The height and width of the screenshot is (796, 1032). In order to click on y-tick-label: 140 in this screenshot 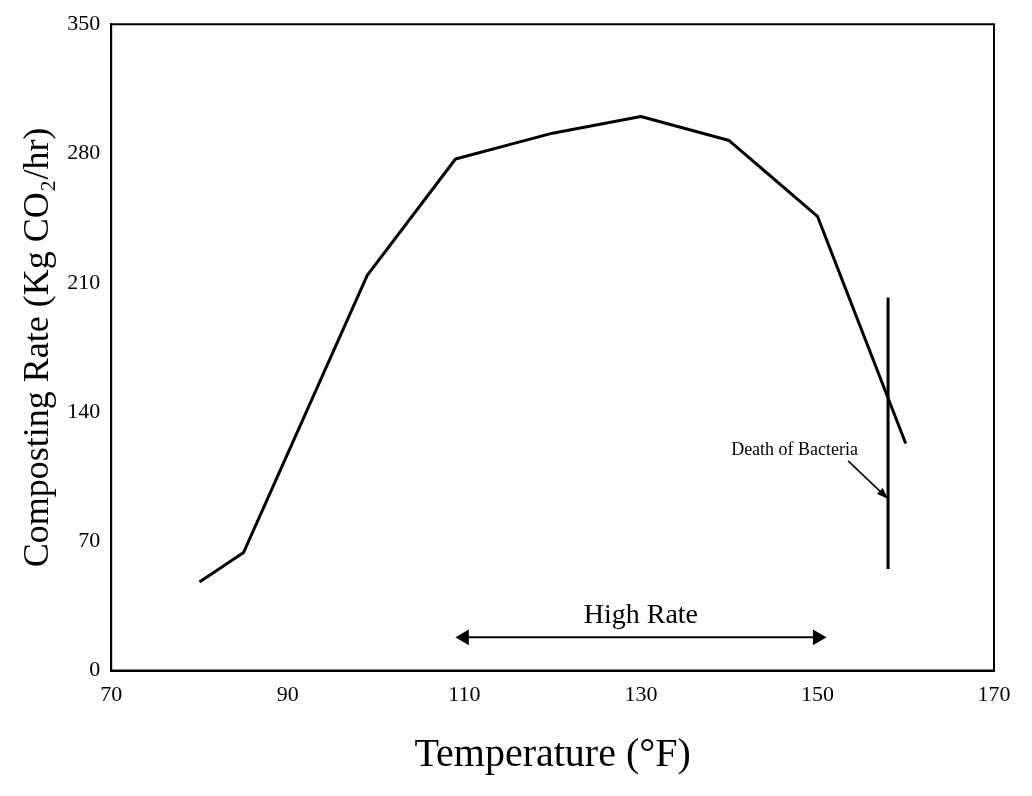, I will do `click(84, 410)`.